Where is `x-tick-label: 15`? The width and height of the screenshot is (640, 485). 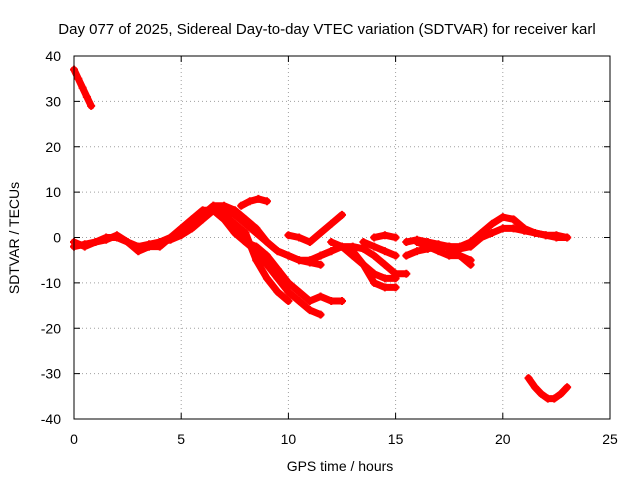
x-tick-label: 15 is located at coordinates (396, 439).